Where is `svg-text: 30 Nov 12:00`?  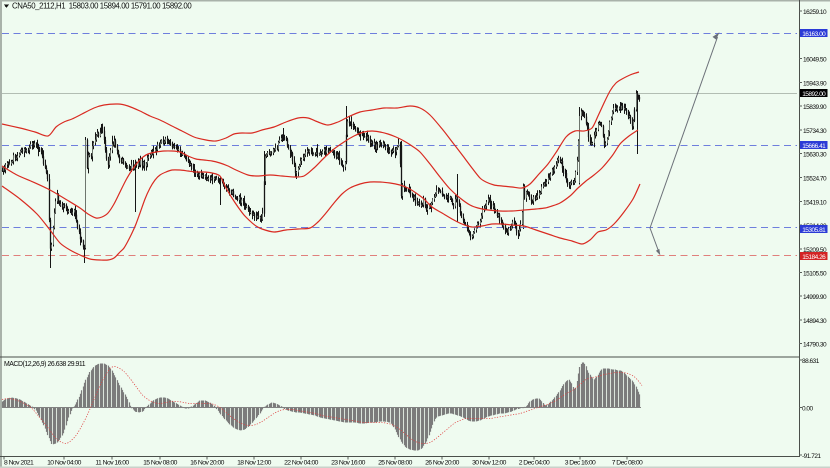
svg-text: 30 Nov 12:00 is located at coordinates (489, 463).